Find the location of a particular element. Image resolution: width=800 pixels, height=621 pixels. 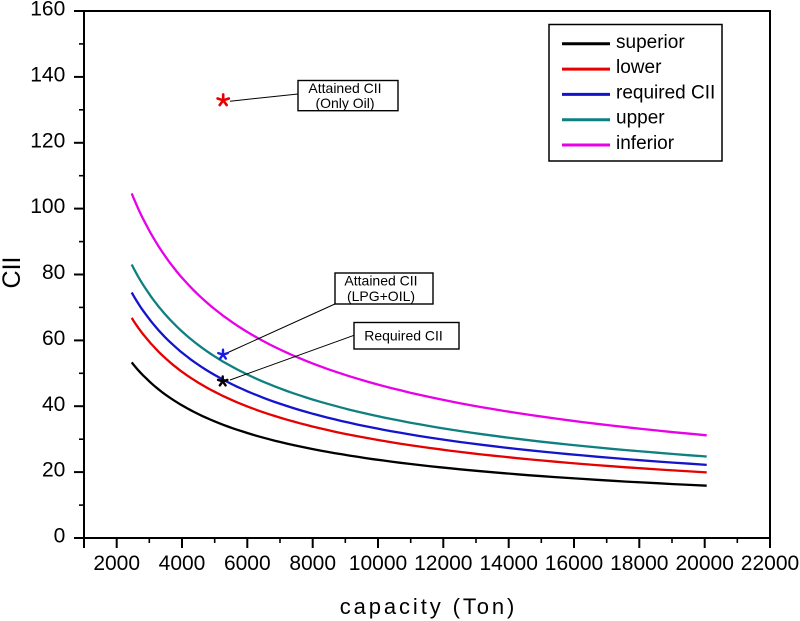

svg-text: 140 is located at coordinates (47, 75).